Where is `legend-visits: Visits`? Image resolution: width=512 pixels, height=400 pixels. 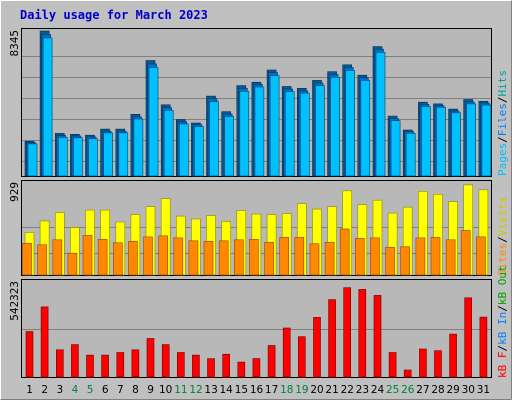
legend-visits: Visits is located at coordinates (502, 217).